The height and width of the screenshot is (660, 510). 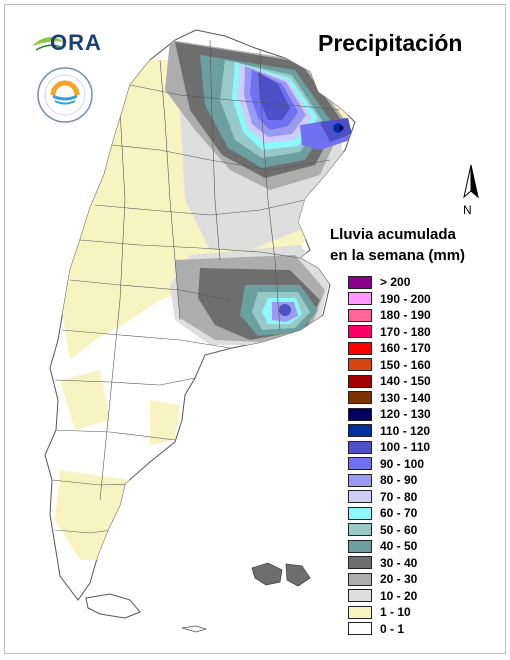 What do you see at coordinates (393, 234) in the screenshot?
I see `legend-title-line-1: Lluvia acumulada` at bounding box center [393, 234].